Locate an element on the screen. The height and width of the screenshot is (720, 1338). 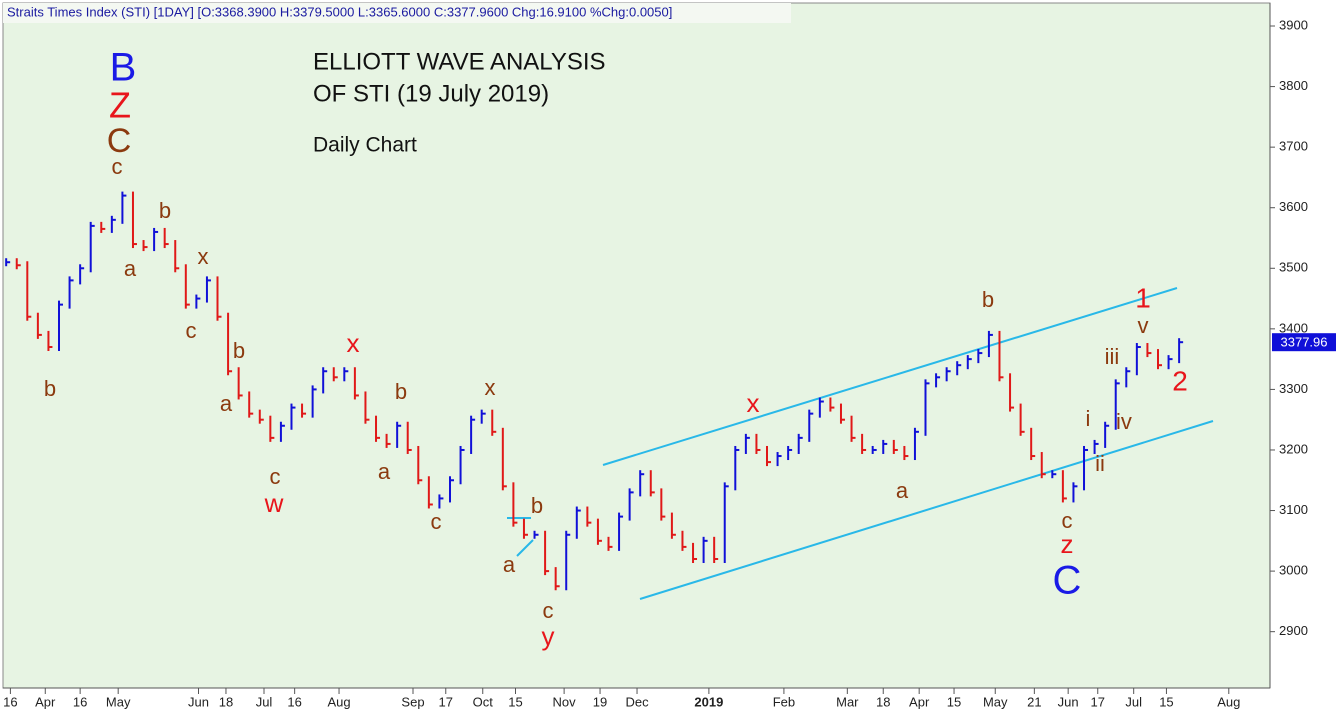
x-tick-label: 2019 is located at coordinates (708, 701).